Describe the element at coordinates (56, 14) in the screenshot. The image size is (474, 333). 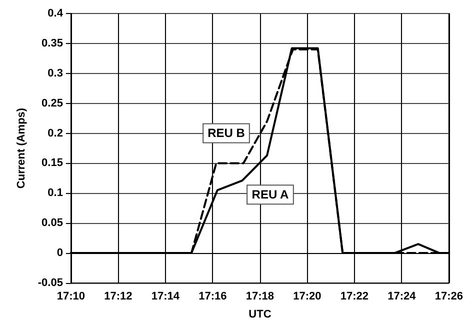
I see `y-tick-label: 0.4` at that location.